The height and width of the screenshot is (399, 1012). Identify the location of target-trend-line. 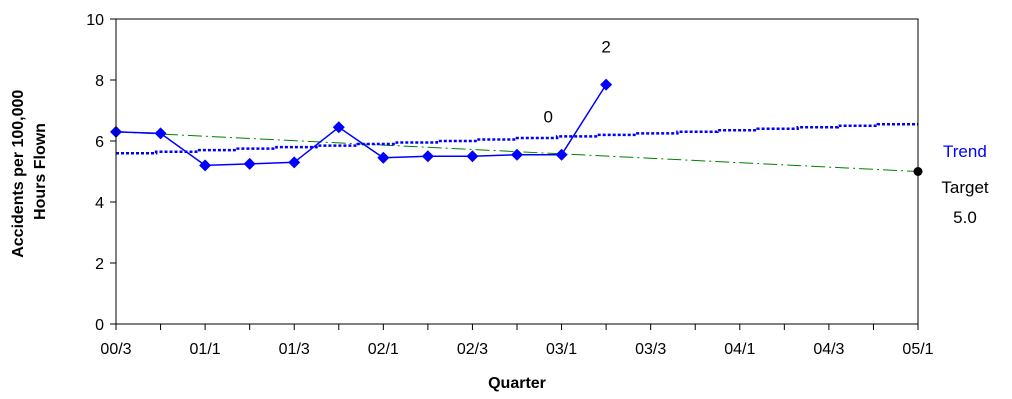
(517, 151).